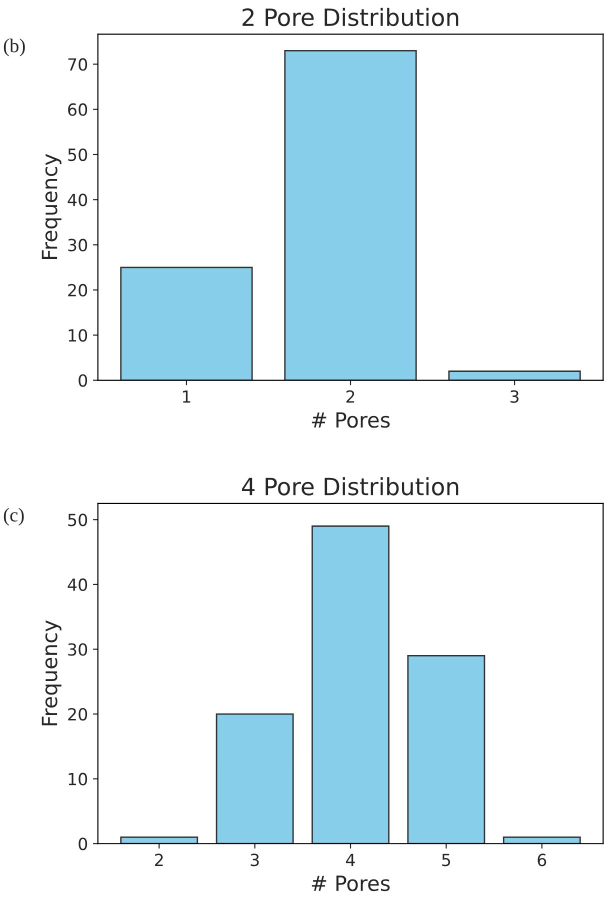 The width and height of the screenshot is (608, 899). I want to click on text: (c), so click(14, 517).